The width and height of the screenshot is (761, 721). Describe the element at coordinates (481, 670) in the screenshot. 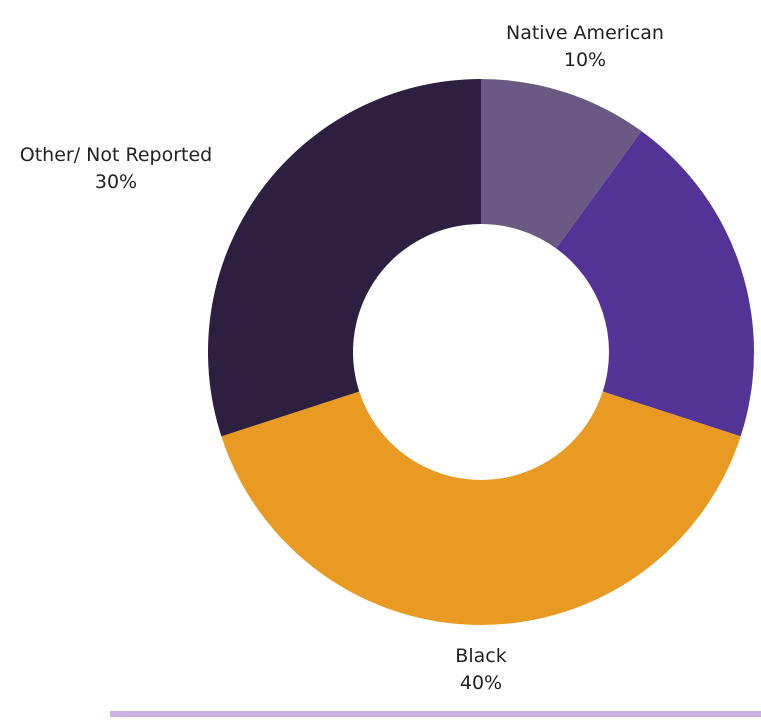

I see `slice-label-black: Black 40%` at that location.